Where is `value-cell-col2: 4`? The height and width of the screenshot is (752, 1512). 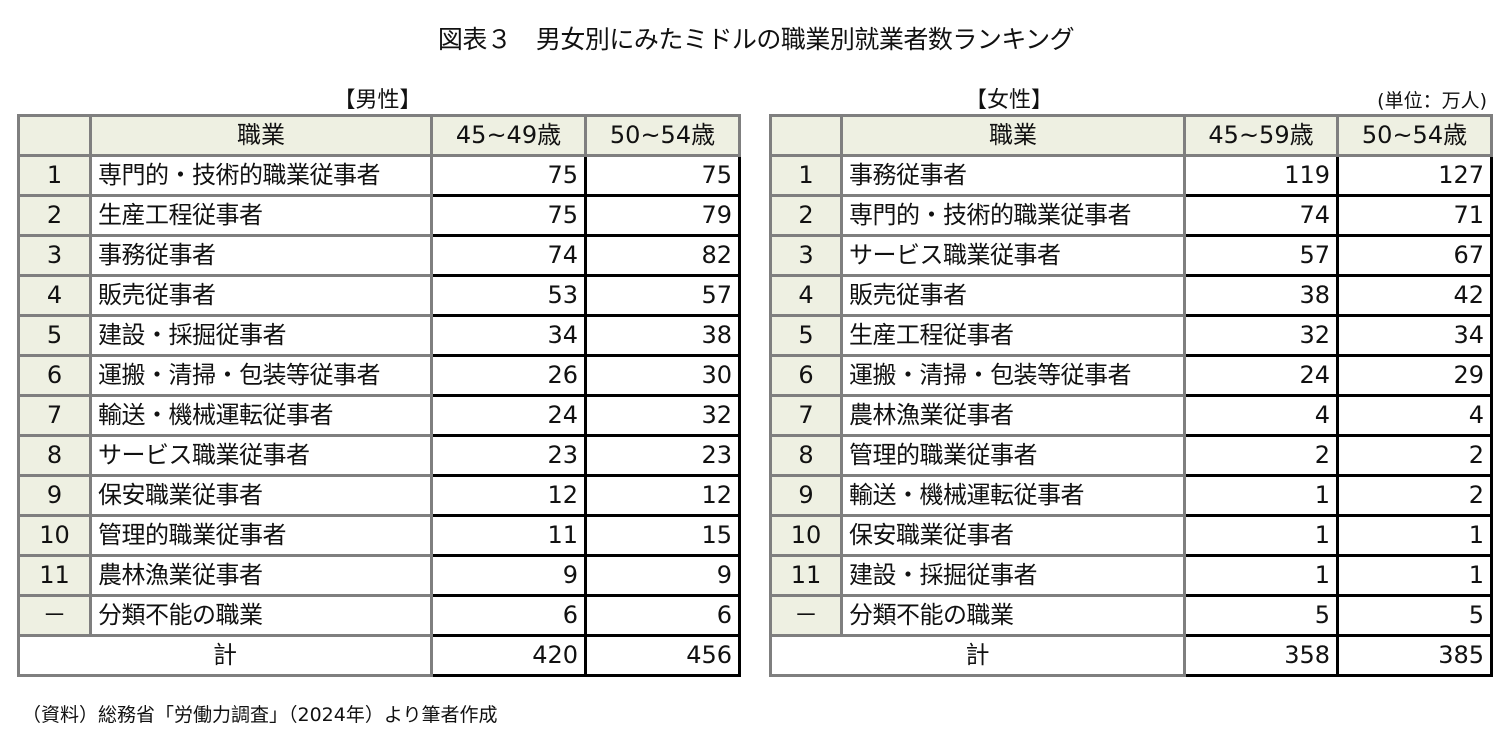
value-cell-col2: 4 is located at coordinates (1414, 415).